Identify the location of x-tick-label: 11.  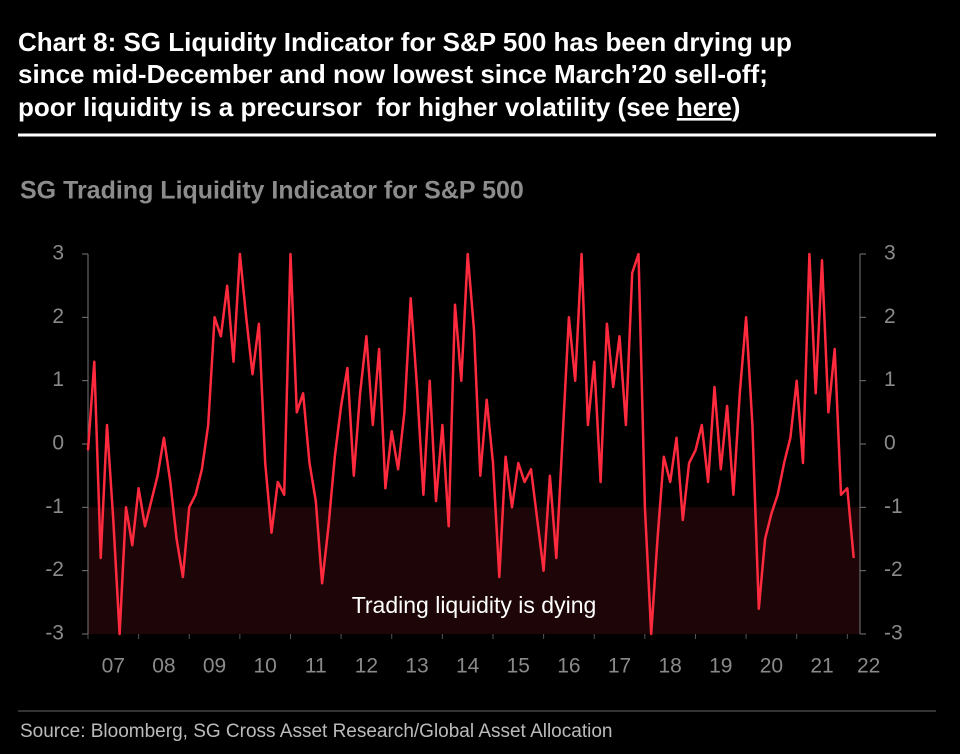
(316, 666).